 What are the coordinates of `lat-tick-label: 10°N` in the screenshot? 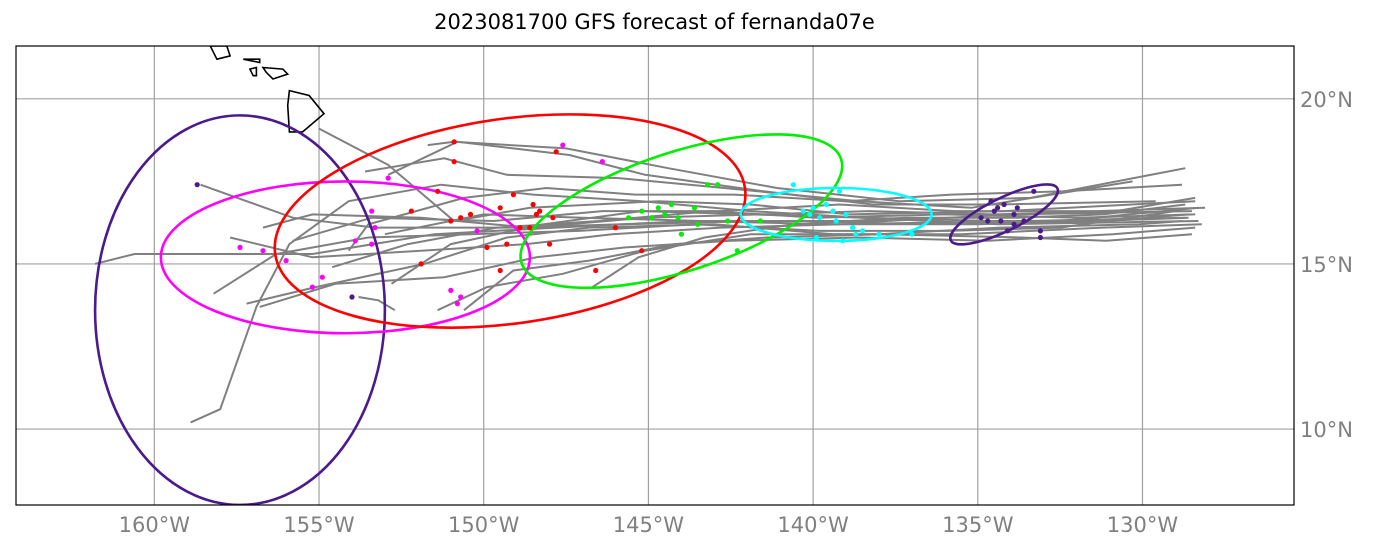 It's located at (1326, 430).